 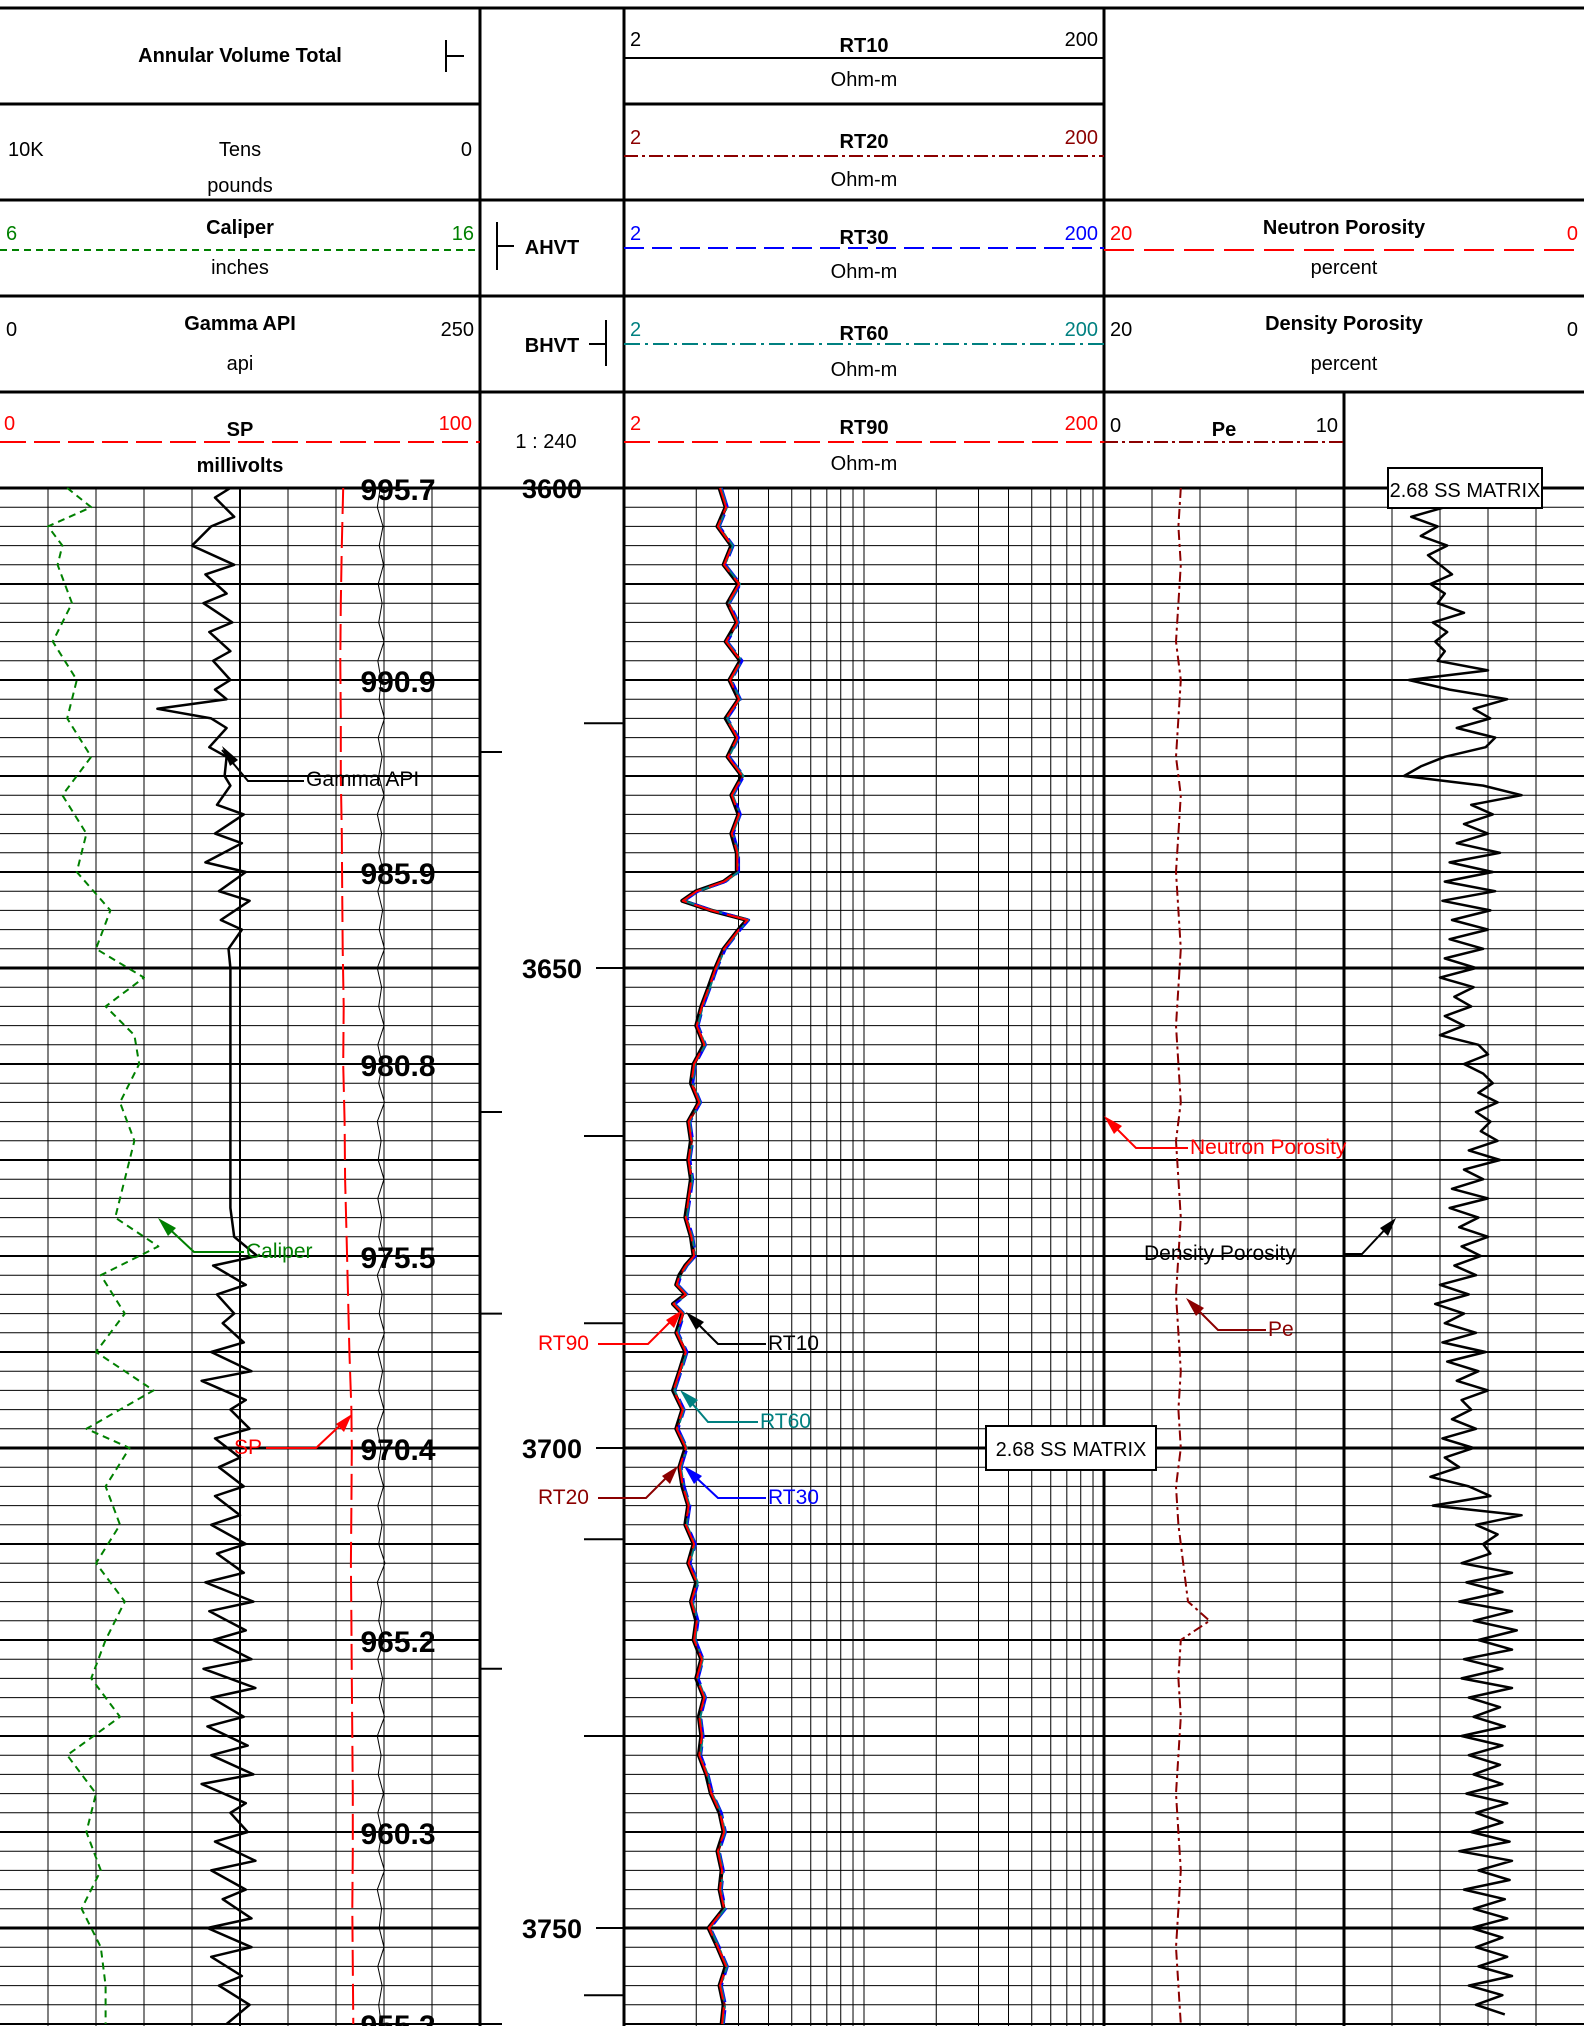 I want to click on rt20-arrow-icon, so click(x=670, y=1475).